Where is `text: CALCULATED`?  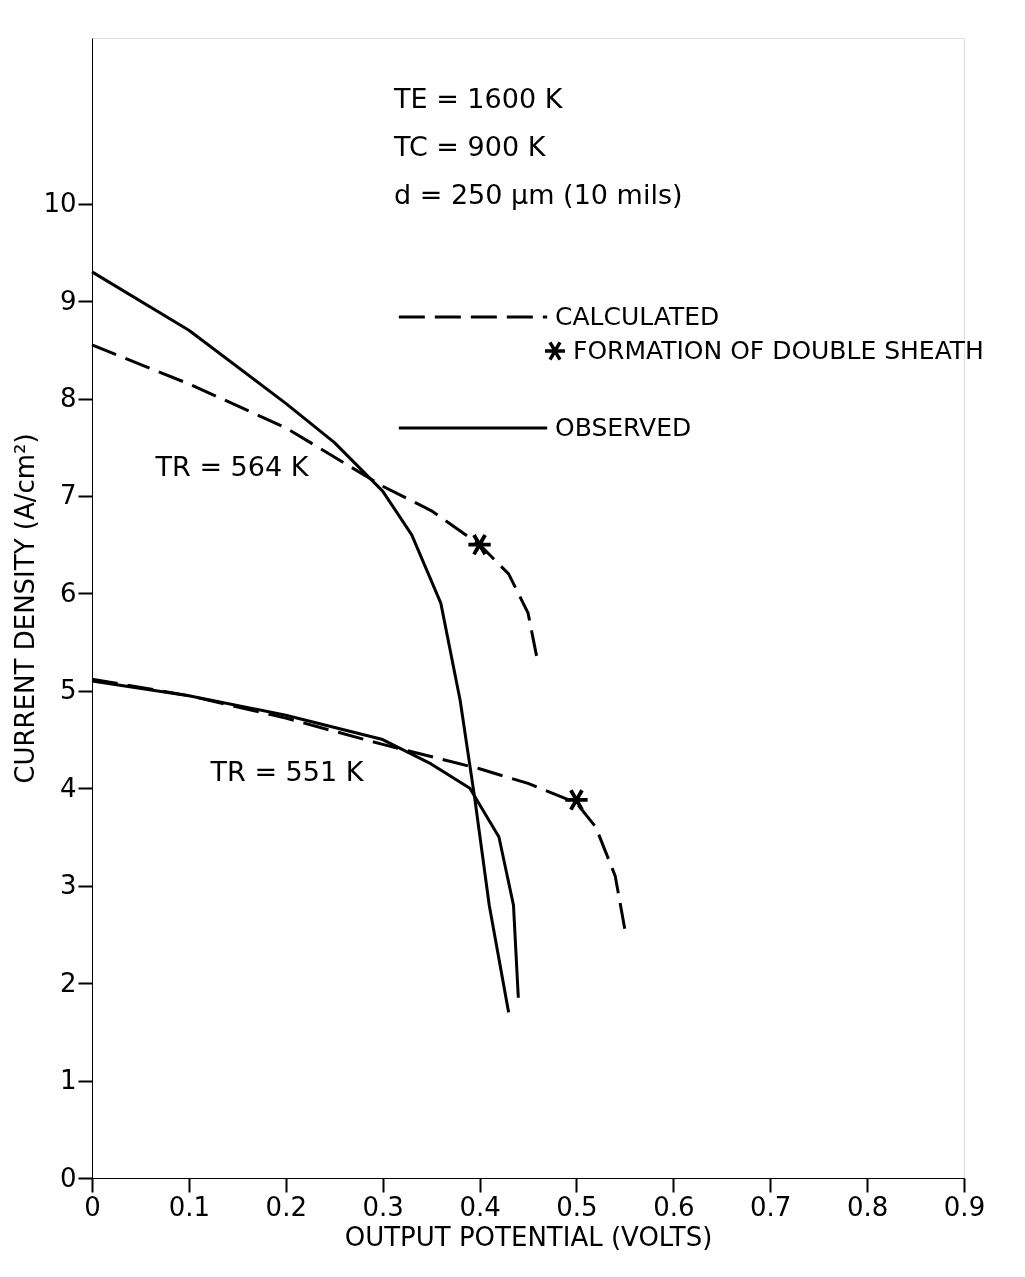
text: CALCULATED is located at coordinates (637, 316).